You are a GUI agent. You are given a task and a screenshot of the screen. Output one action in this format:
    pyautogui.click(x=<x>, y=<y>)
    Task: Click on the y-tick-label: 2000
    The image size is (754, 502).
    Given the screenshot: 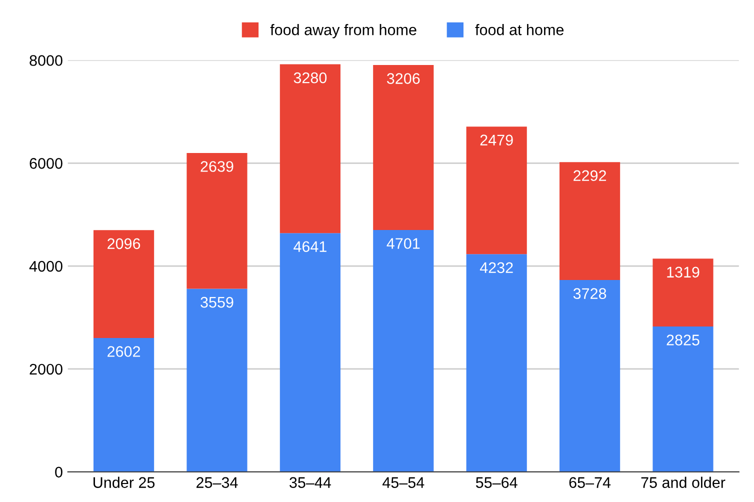 What is the action you would take?
    pyautogui.click(x=46, y=369)
    